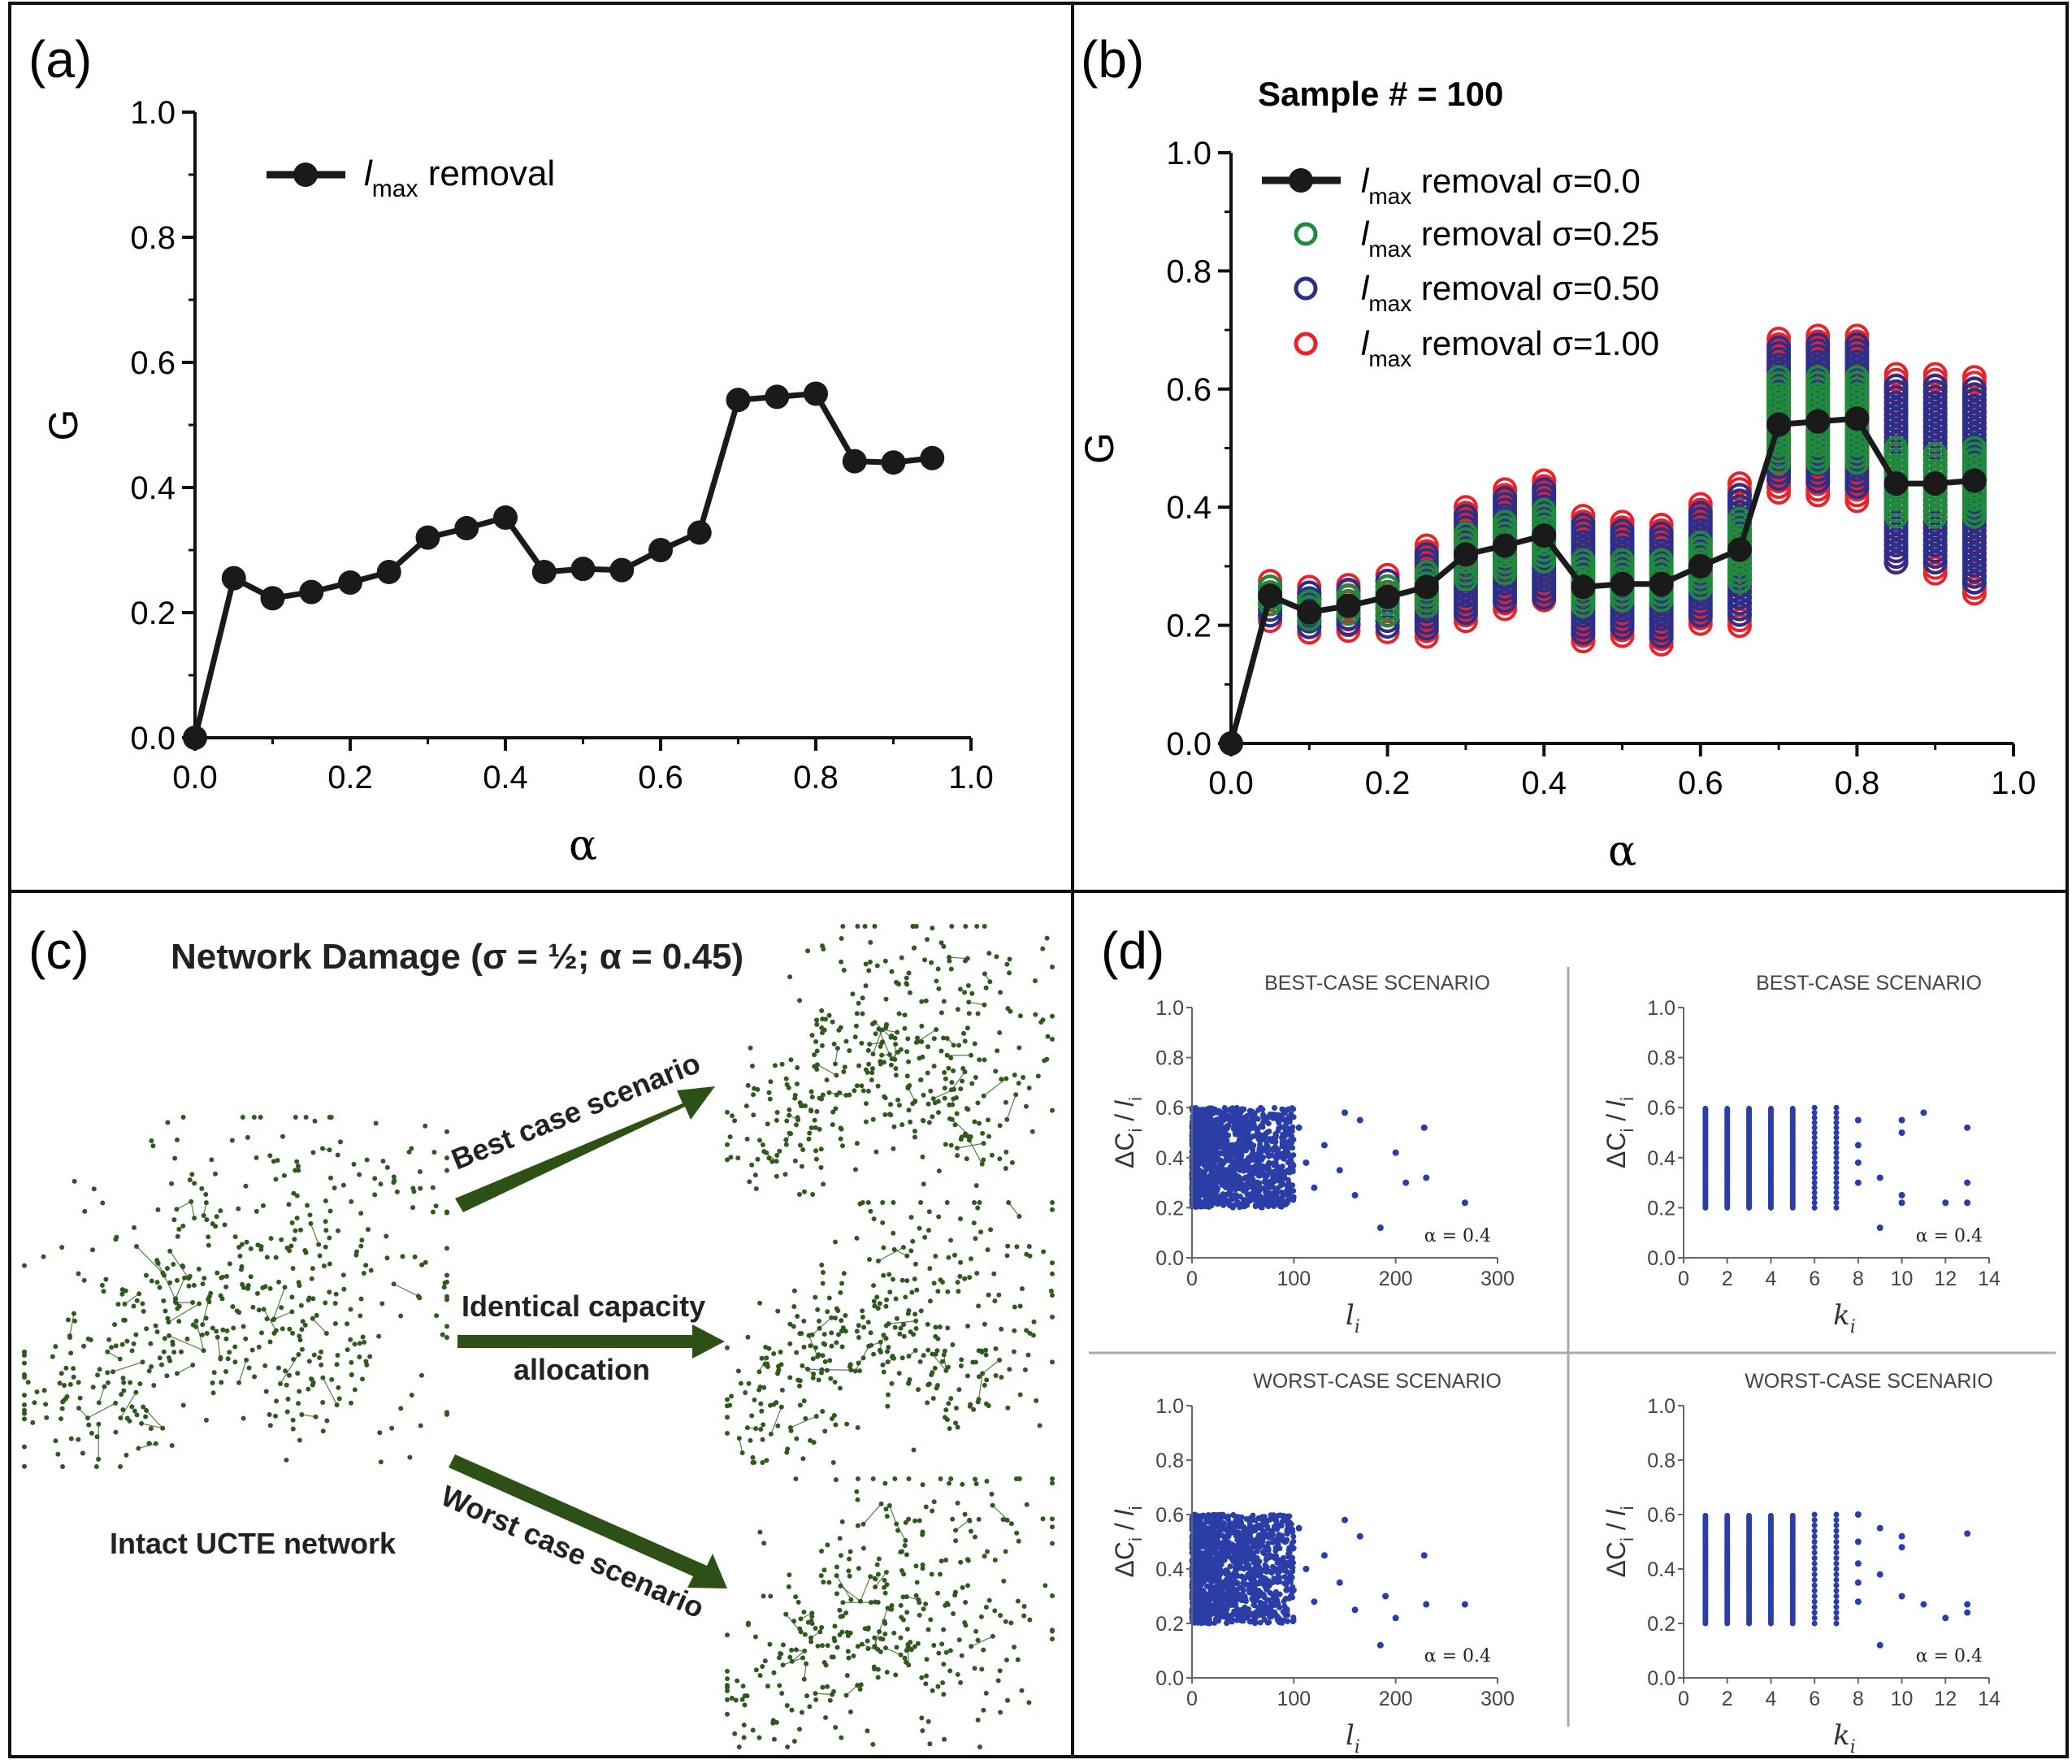 The image size is (2072, 1764). Describe the element at coordinates (890, 1060) in the screenshot. I see `network-nodes` at that location.